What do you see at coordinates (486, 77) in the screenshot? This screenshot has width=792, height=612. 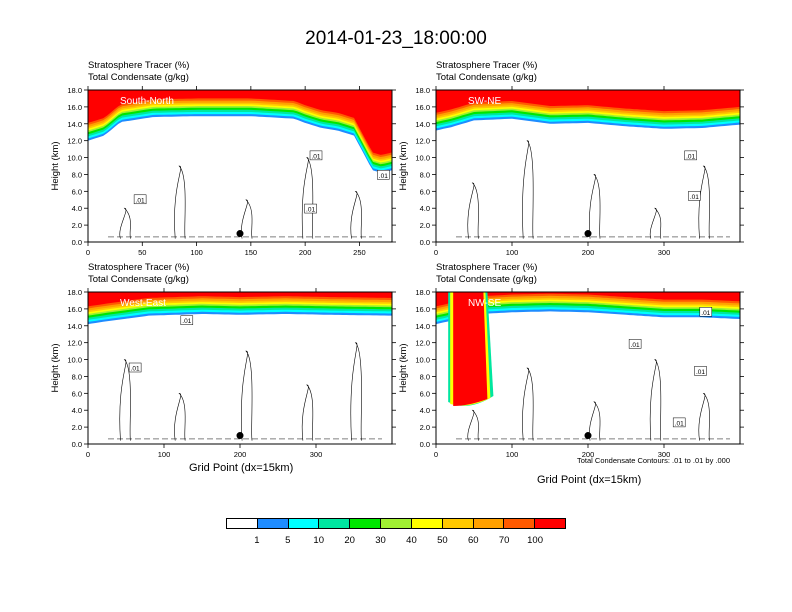 I see `panel-2-header-condensate: Total Condensate (g/kg)` at bounding box center [486, 77].